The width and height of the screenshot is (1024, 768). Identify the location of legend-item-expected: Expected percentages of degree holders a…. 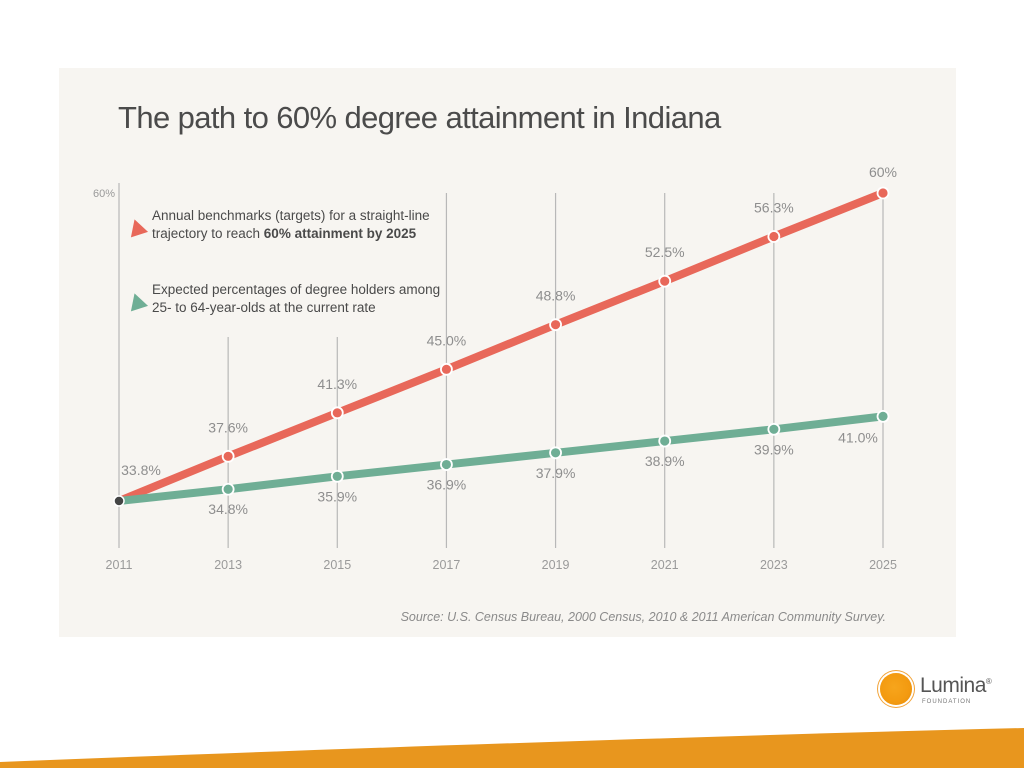
(288, 299).